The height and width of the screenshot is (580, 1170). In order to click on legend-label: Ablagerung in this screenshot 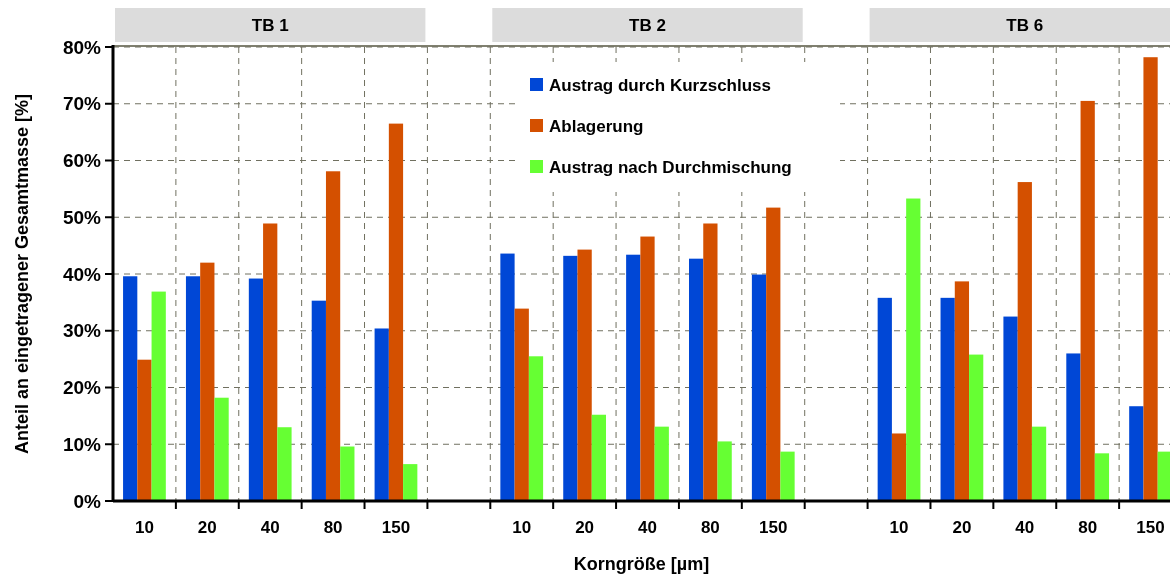, I will do `click(596, 126)`.